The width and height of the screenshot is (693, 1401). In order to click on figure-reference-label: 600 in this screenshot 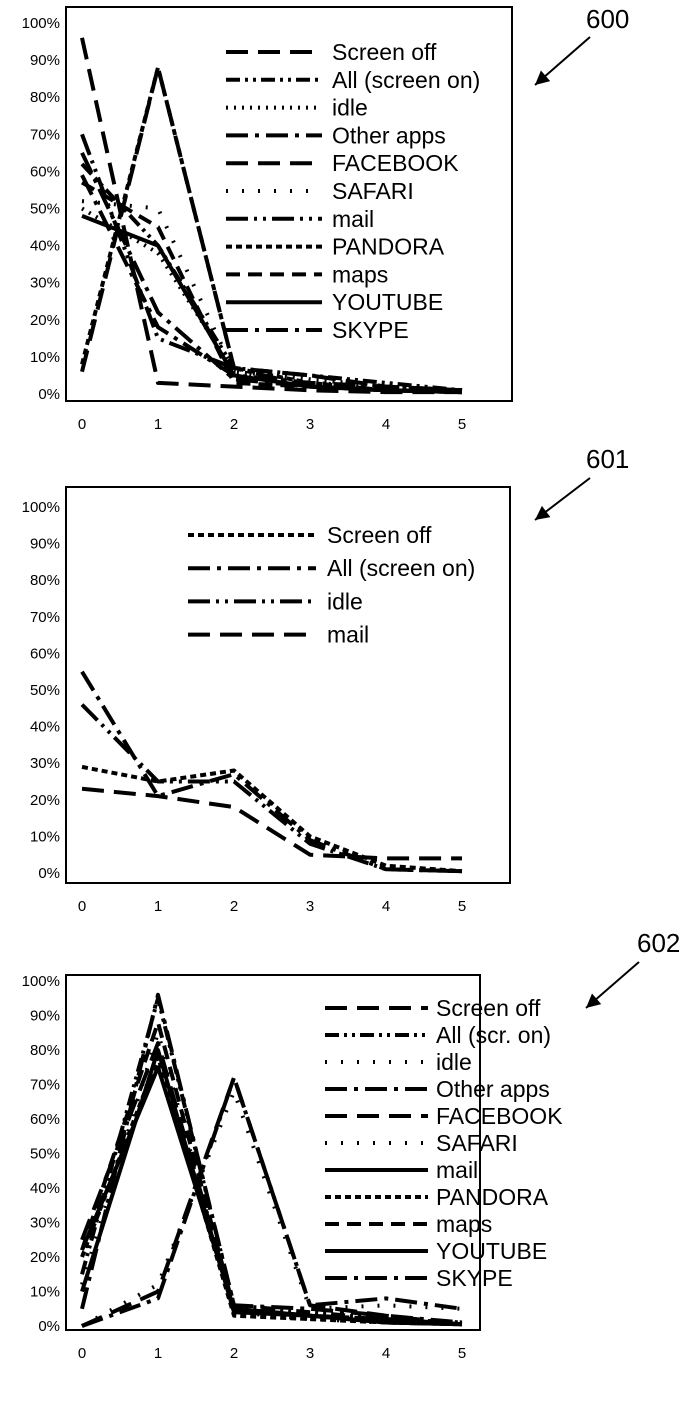, I will do `click(607, 19)`.